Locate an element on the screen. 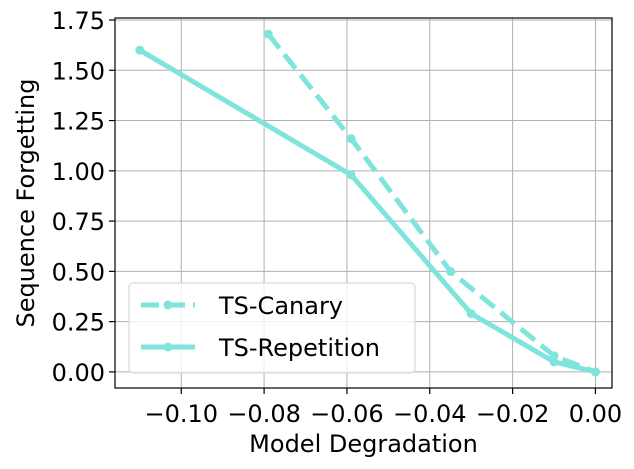 Image resolution: width=634 pixels, height=469 pixels. x-tick-label: −0.08 is located at coordinates (264, 414).